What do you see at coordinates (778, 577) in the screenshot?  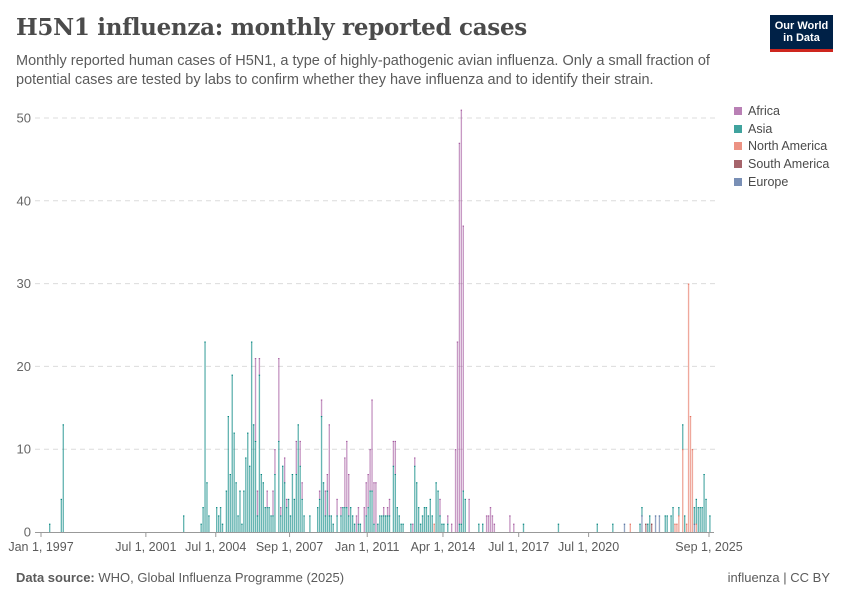 I see `license-text: influenza | CC BY` at bounding box center [778, 577].